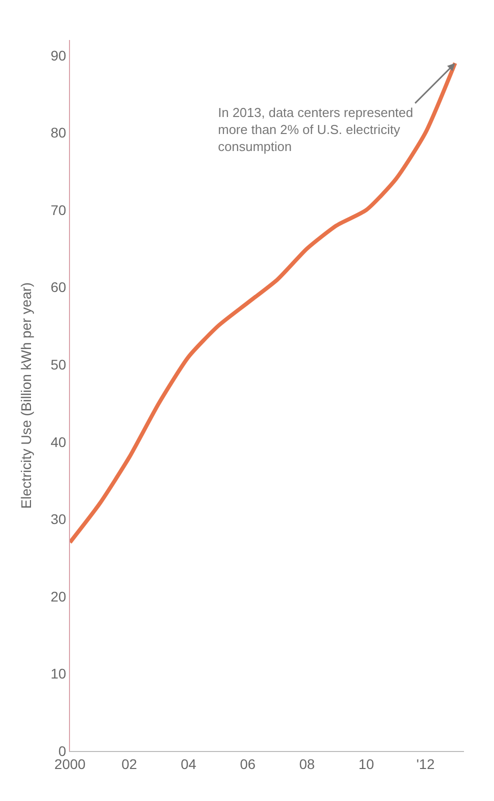 The height and width of the screenshot is (801, 494). I want to click on y-tick-label: 60, so click(58, 287).